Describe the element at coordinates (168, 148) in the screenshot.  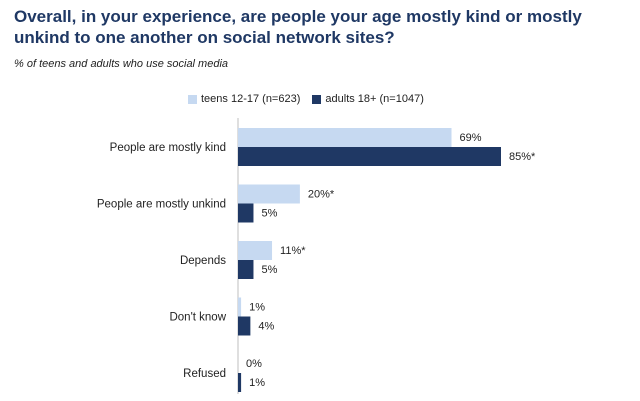
I see `category-label: People are mostly kind` at that location.